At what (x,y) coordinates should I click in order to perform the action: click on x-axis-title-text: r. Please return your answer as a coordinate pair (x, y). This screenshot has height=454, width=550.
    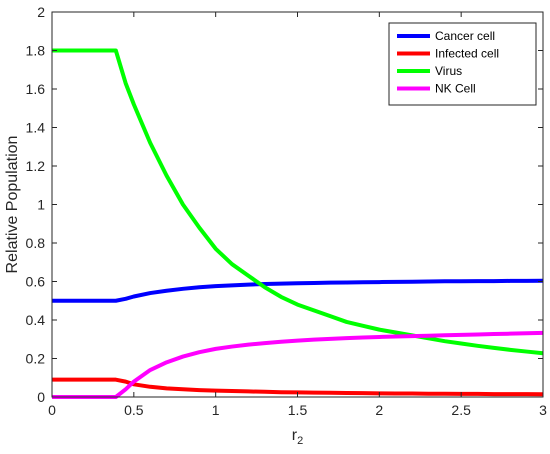
    Looking at the image, I should click on (295, 435).